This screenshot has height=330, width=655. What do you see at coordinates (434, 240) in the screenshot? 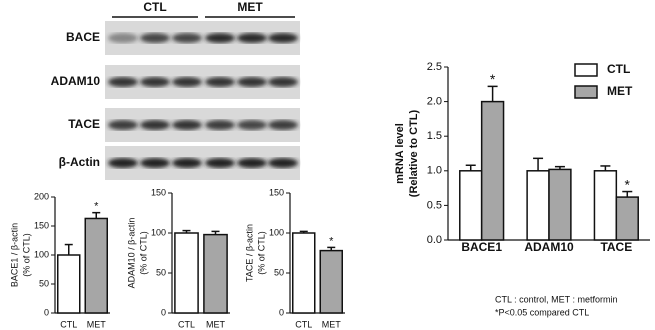
I see `y-tick-label: 0.0` at bounding box center [434, 240].